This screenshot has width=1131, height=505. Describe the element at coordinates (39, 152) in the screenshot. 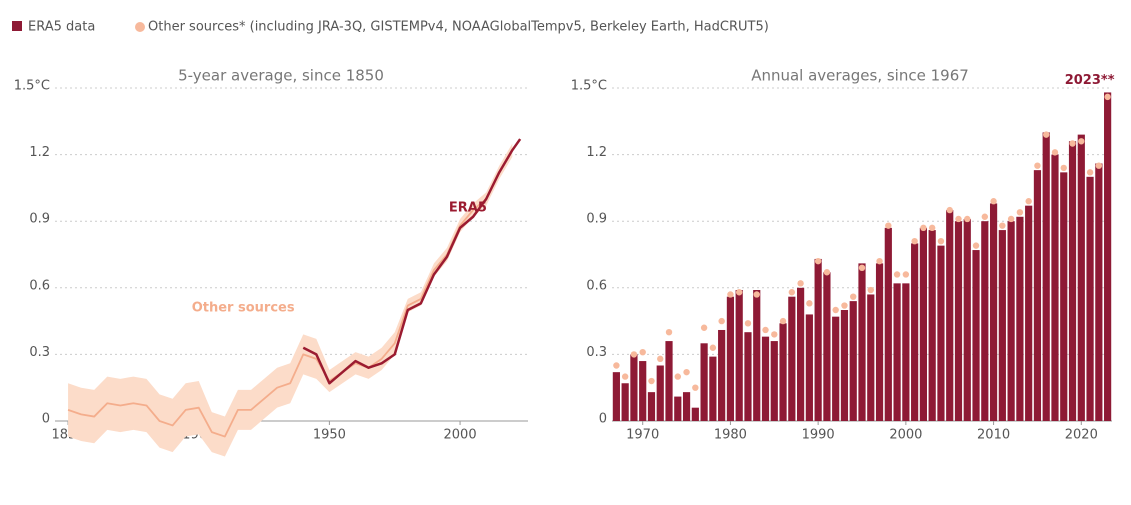

I see `y-tick-label: 1.2` at that location.